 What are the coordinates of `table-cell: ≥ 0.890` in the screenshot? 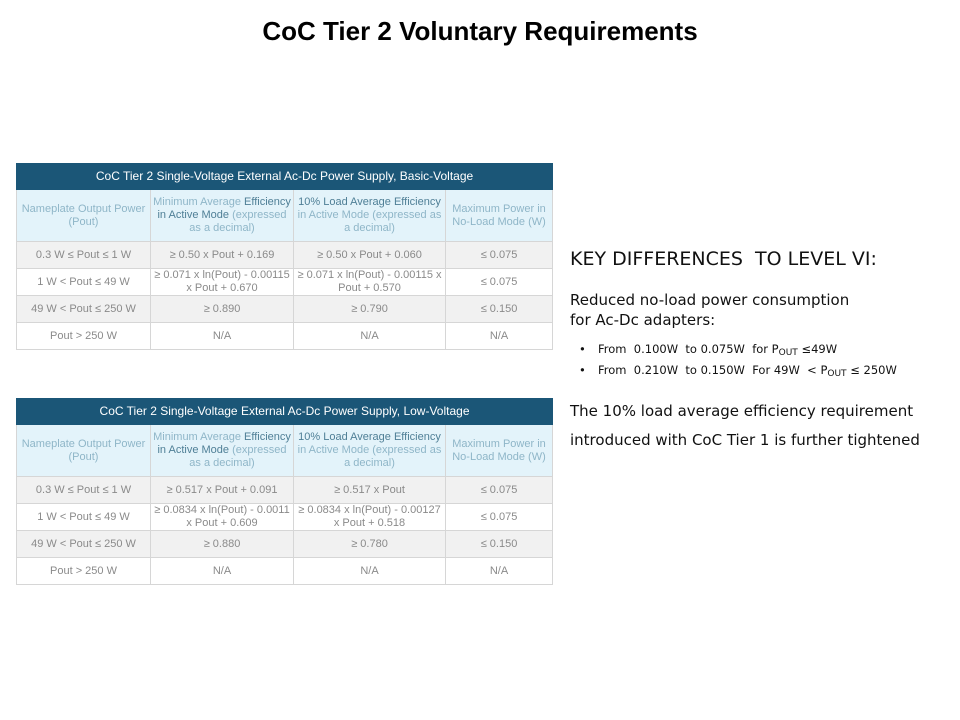 It's located at (222, 309).